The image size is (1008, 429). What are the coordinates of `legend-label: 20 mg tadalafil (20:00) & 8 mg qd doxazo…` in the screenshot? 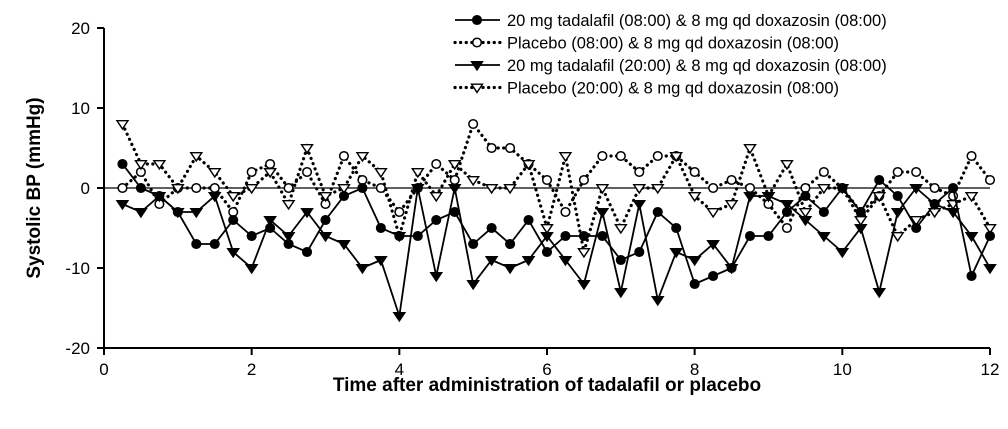 It's located at (697, 66).